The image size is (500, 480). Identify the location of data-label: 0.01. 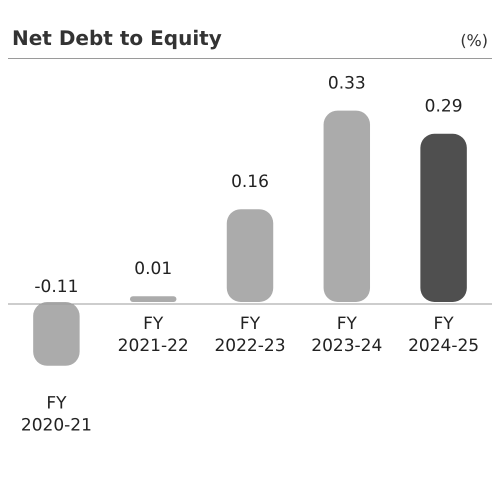
(153, 269).